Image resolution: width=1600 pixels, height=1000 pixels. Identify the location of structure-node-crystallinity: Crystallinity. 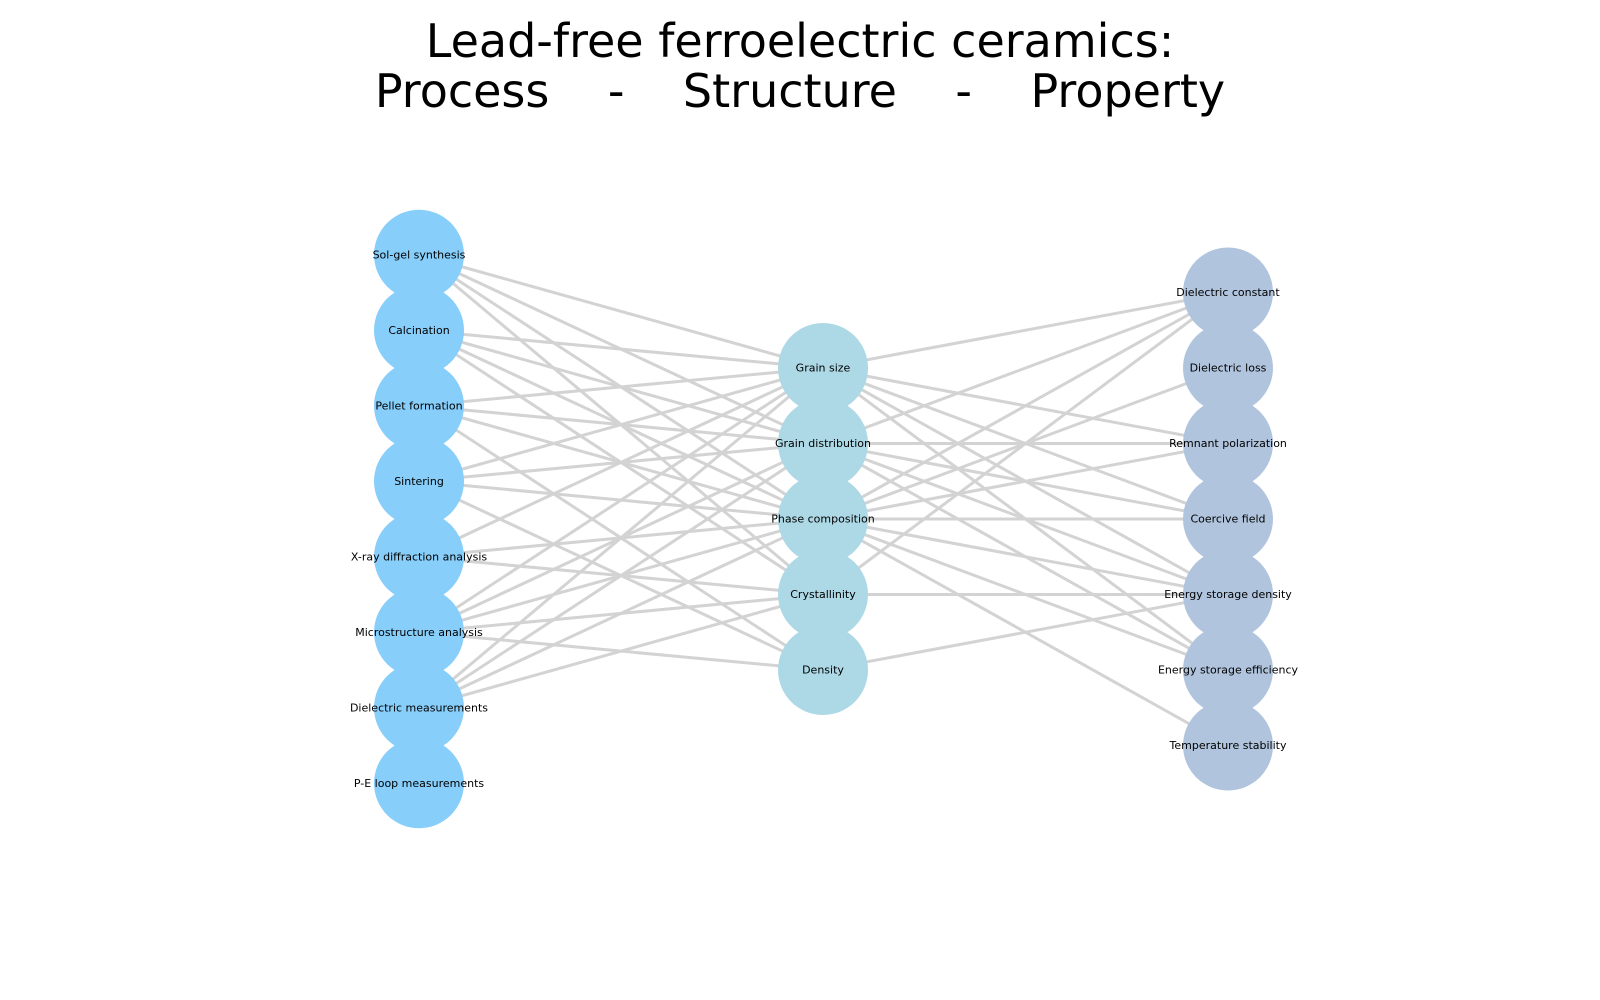
(823, 594).